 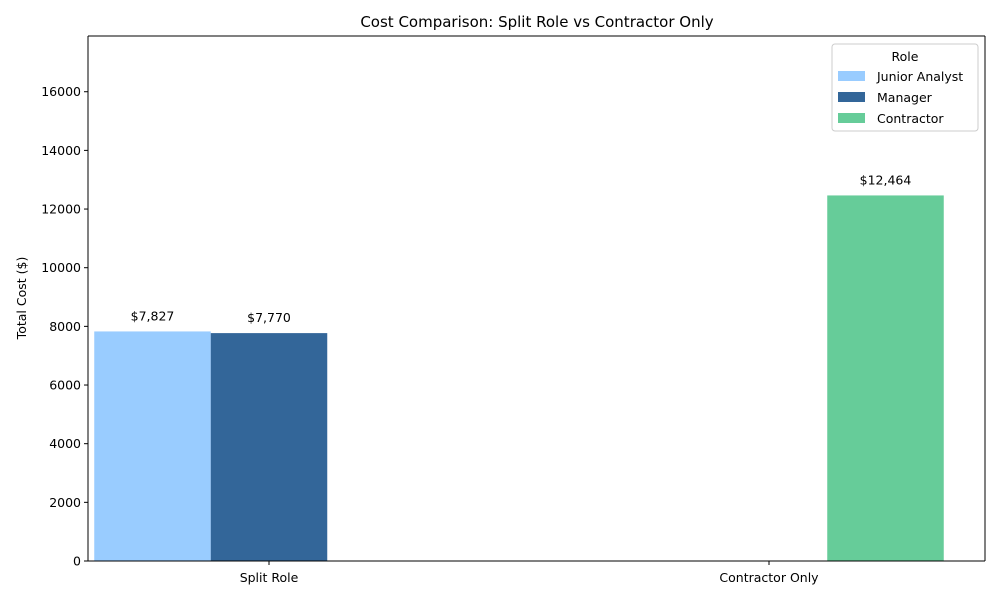 What do you see at coordinates (919, 76) in the screenshot?
I see `legend-label-junior-analyst: Junior Analyst` at bounding box center [919, 76].